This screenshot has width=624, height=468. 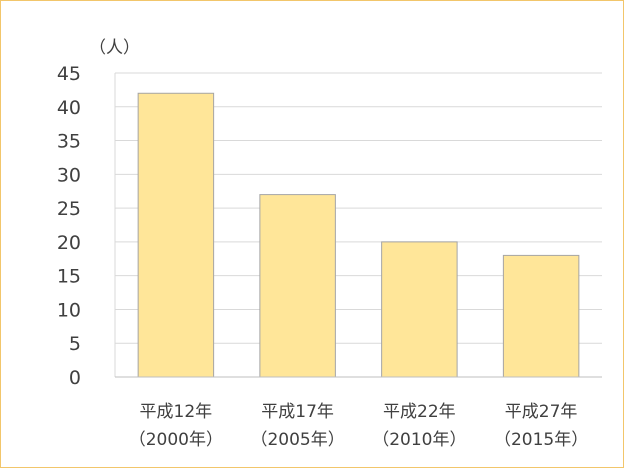 What do you see at coordinates (541, 440) in the screenshot?
I see `x-tick-label-year: （2015年）` at bounding box center [541, 440].